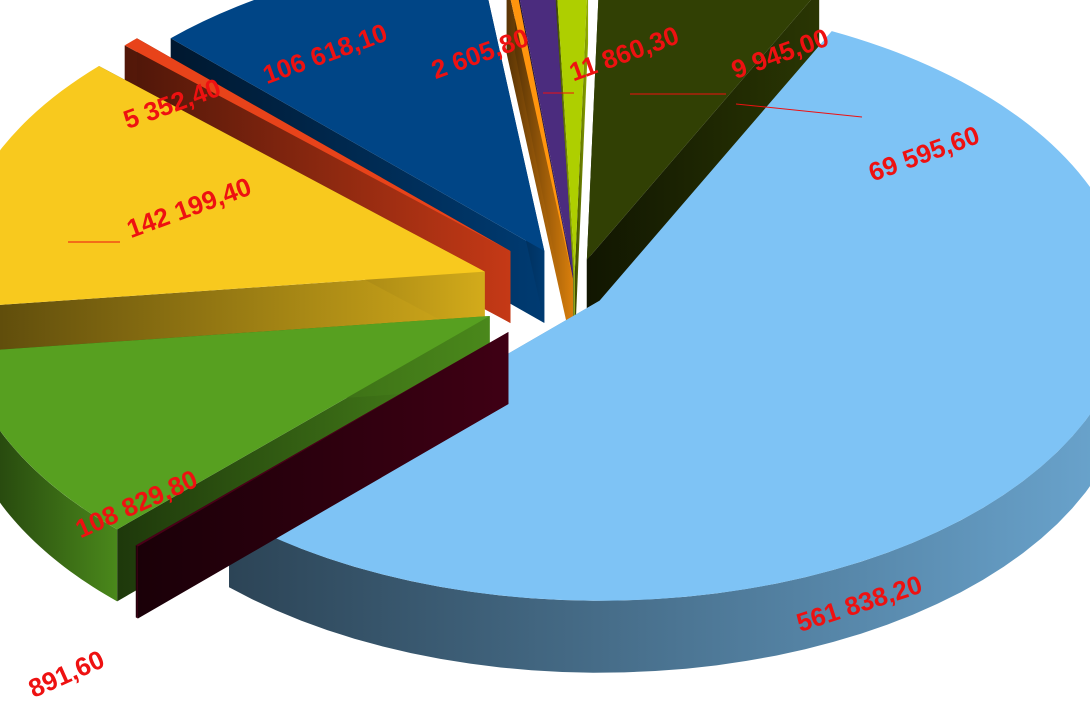 Image resolution: width=1090 pixels, height=728 pixels. I want to click on leader-line, so click(799, 110).